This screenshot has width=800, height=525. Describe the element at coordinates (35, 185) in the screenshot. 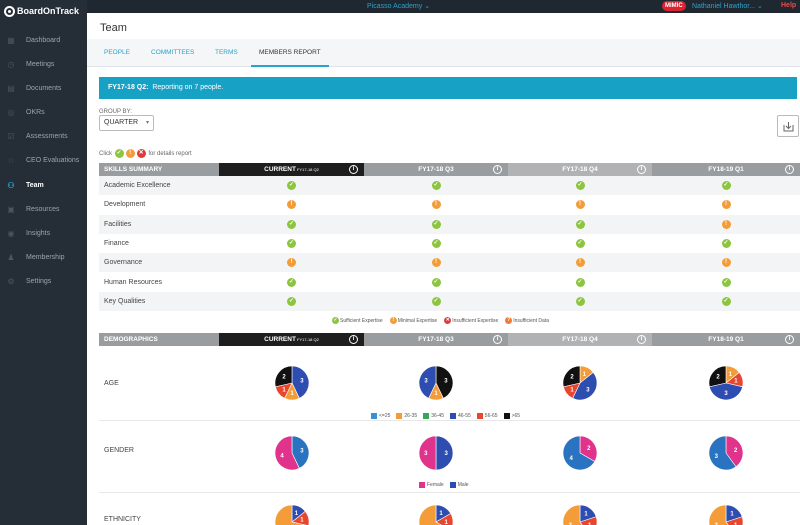

I see `sidebar-item-label: Team` at that location.